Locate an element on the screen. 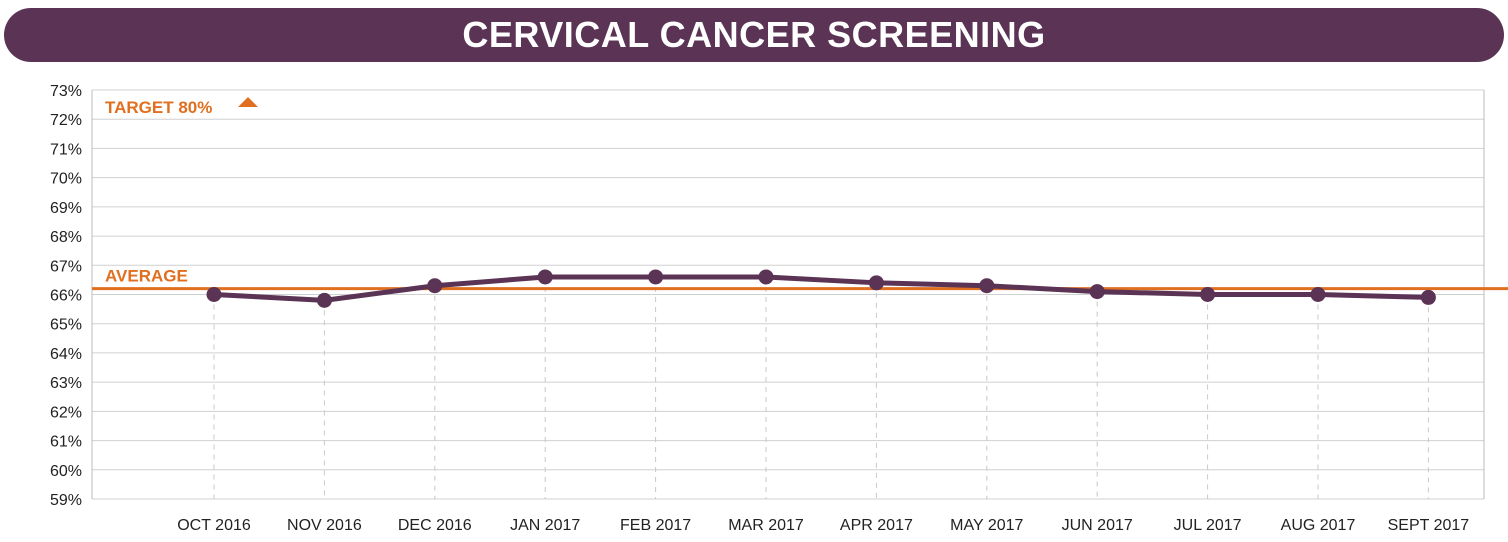 The height and width of the screenshot is (542, 1508). series-line is located at coordinates (821, 288).